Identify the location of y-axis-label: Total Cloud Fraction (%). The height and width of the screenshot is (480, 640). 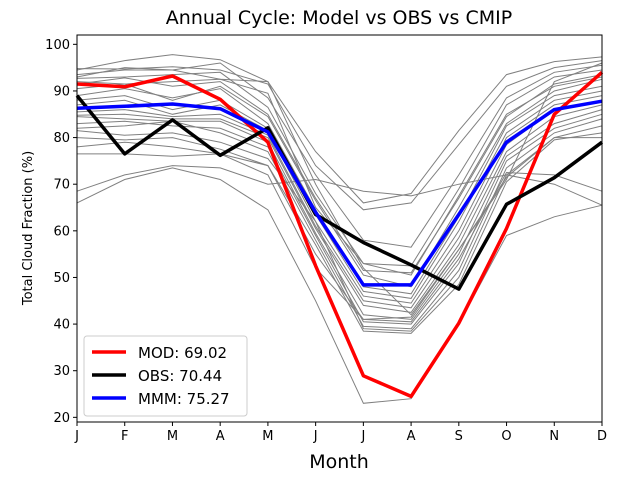
(28, 228).